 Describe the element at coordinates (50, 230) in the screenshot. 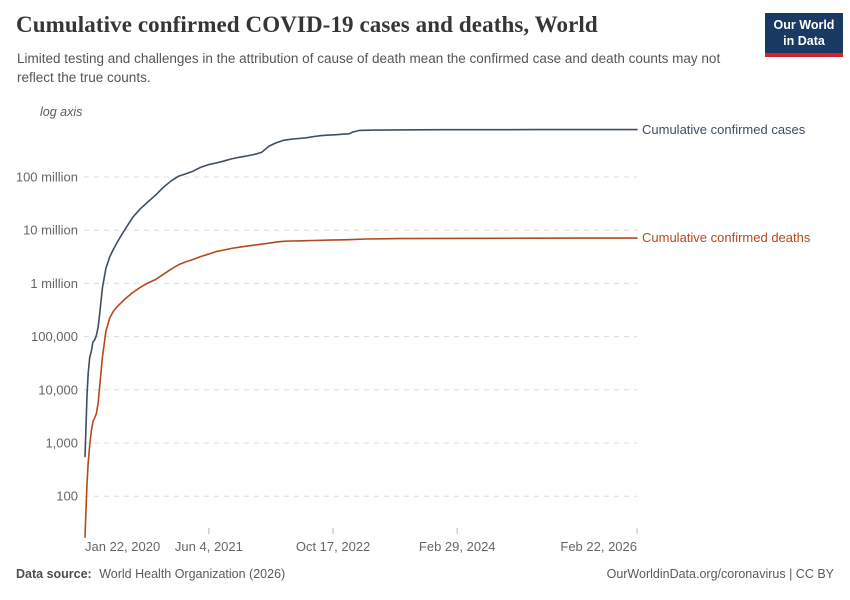

I see `y-tick-label: 10 million` at that location.